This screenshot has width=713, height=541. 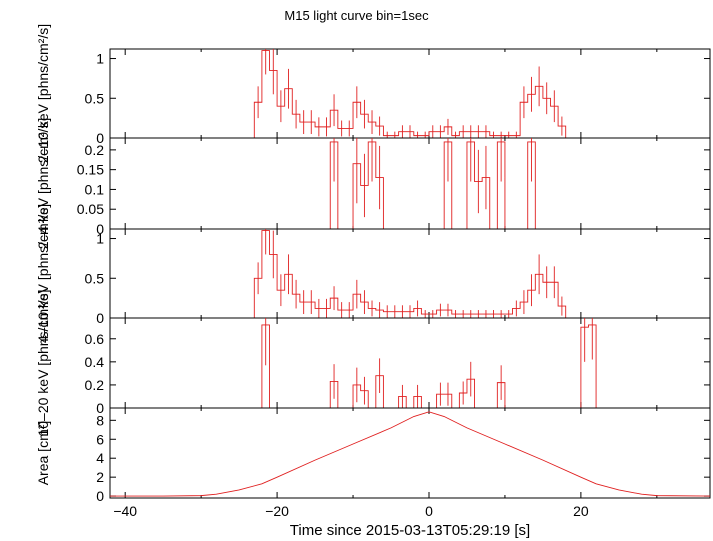 I want to click on y-axis-label: 2–10 keV [phns/cm²/s], so click(x=43, y=93).